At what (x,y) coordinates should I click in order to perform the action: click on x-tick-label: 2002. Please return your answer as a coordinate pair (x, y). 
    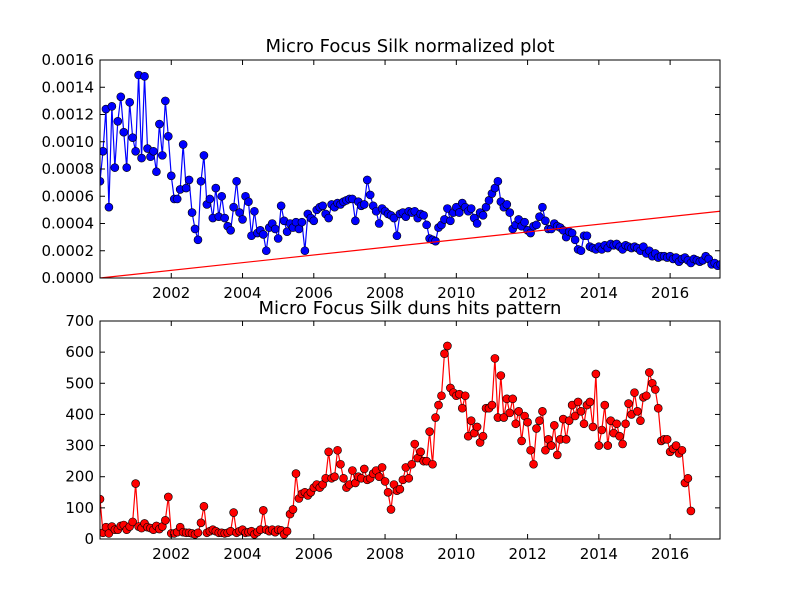
    Looking at the image, I should click on (171, 554).